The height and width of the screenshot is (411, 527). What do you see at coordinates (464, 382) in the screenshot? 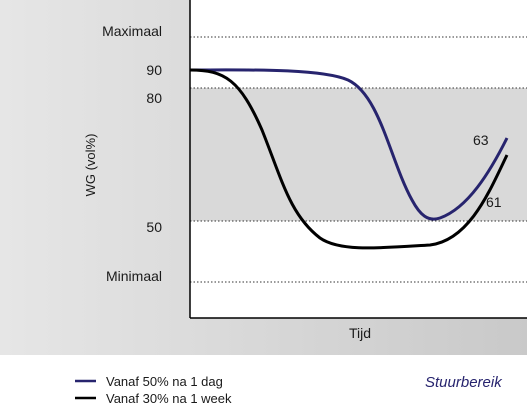
I see `caption: Stuurbereik` at bounding box center [464, 382].